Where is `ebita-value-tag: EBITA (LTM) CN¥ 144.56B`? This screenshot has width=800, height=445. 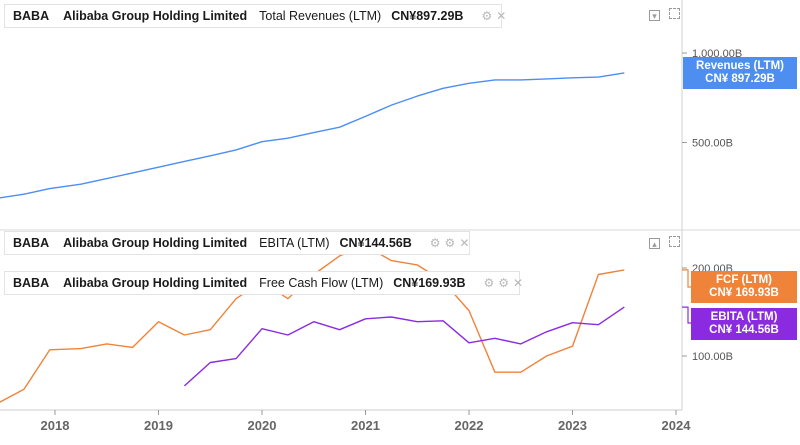
ebita-value-tag: EBITA (LTM) CN¥ 144.56B is located at coordinates (744, 324).